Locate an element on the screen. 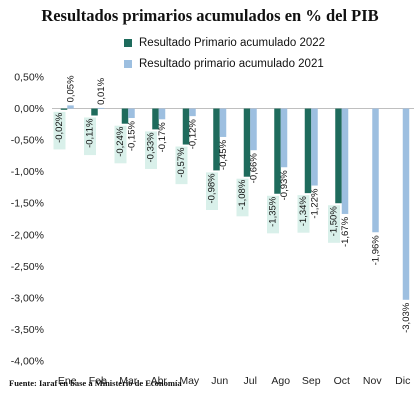 This screenshot has height=404, width=420. data-label-2022: -0,57% is located at coordinates (181, 162).